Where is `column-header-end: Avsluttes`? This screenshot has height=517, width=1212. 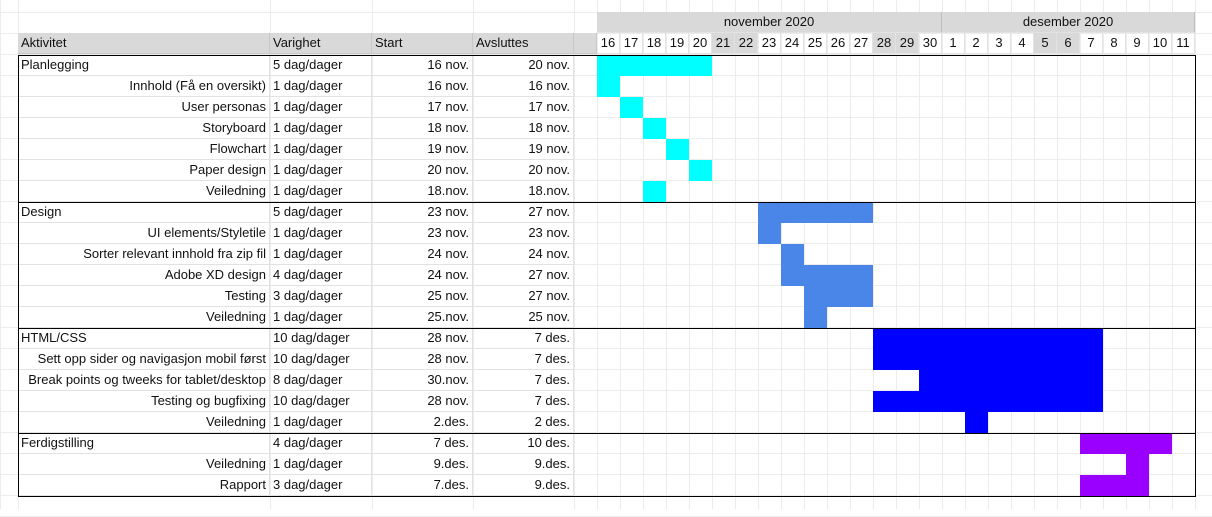 column-header-end: Avsluttes is located at coordinates (523, 43).